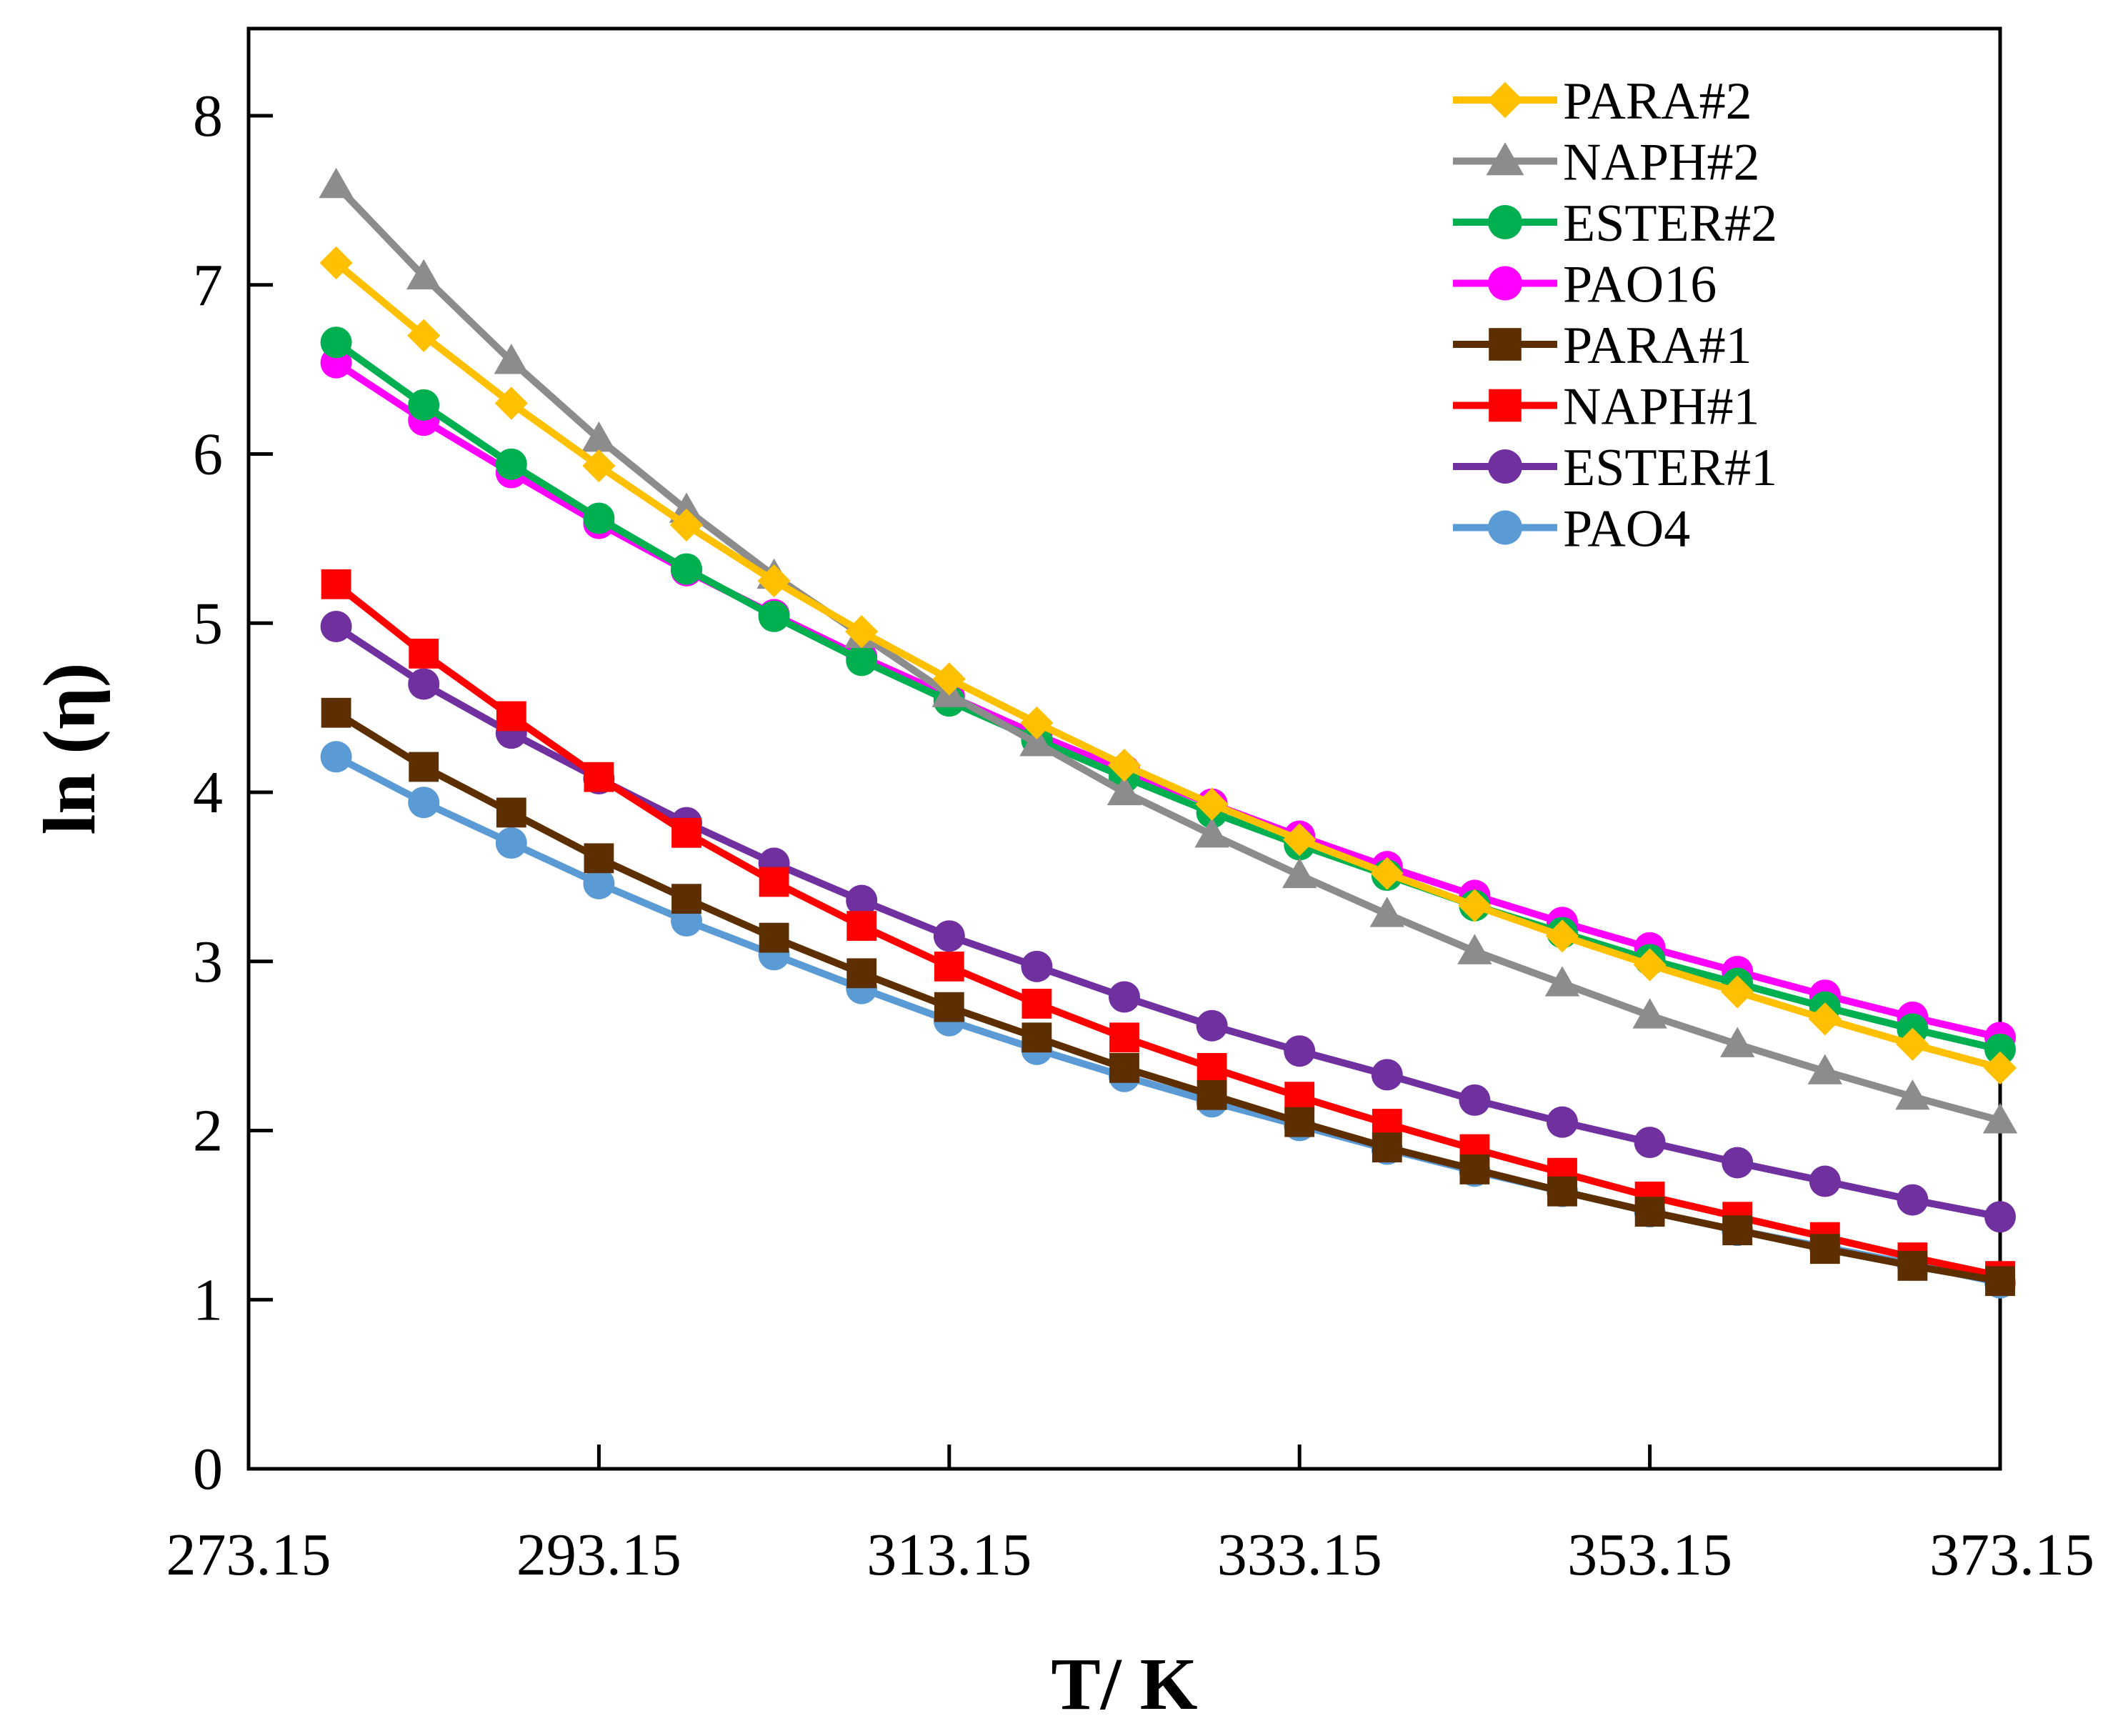  I want to click on legend-label: PAO4, so click(1627, 529).